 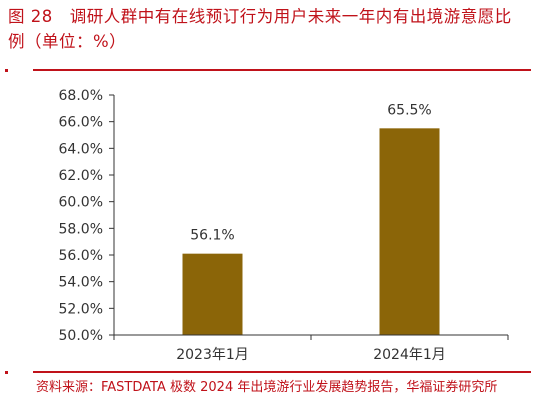 What do you see at coordinates (212, 355) in the screenshot?
I see `x-tick-label: 2023年1月` at bounding box center [212, 355].